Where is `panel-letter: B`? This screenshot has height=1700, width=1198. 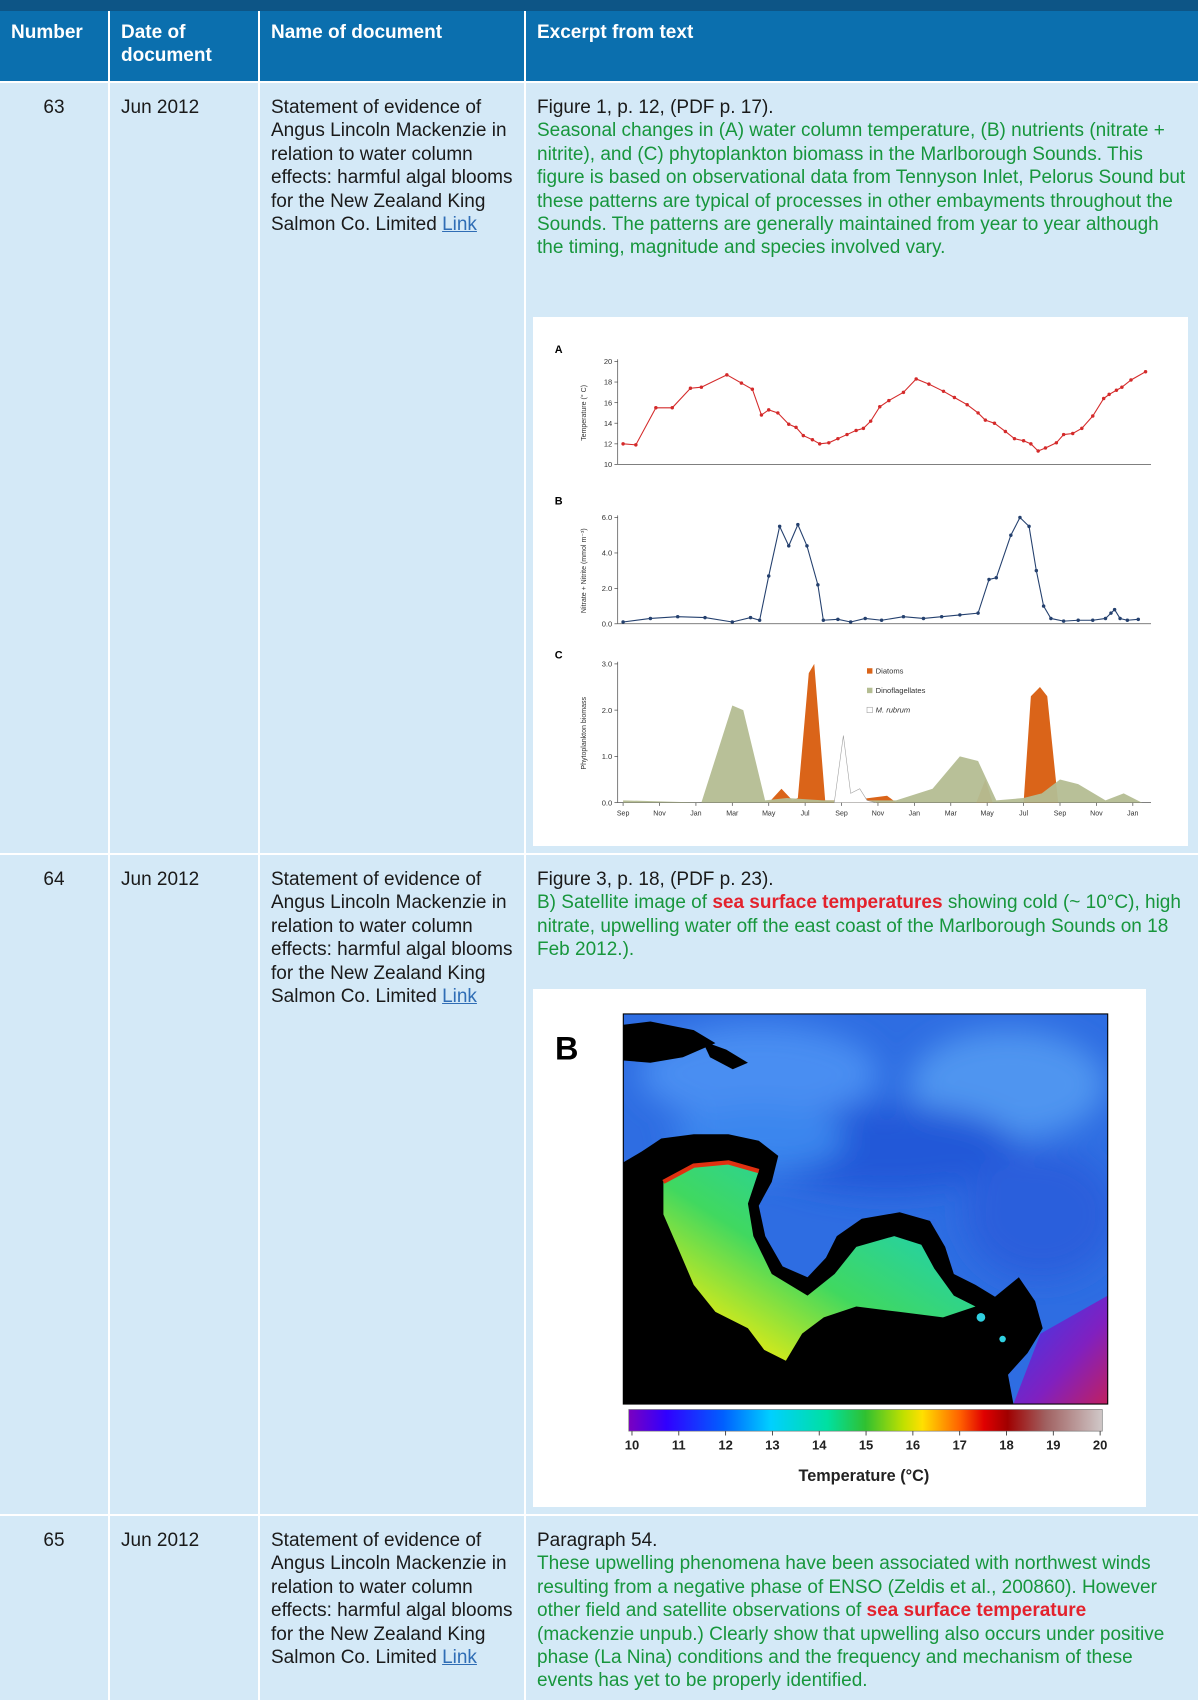
panel-letter: B is located at coordinates (566, 1048).